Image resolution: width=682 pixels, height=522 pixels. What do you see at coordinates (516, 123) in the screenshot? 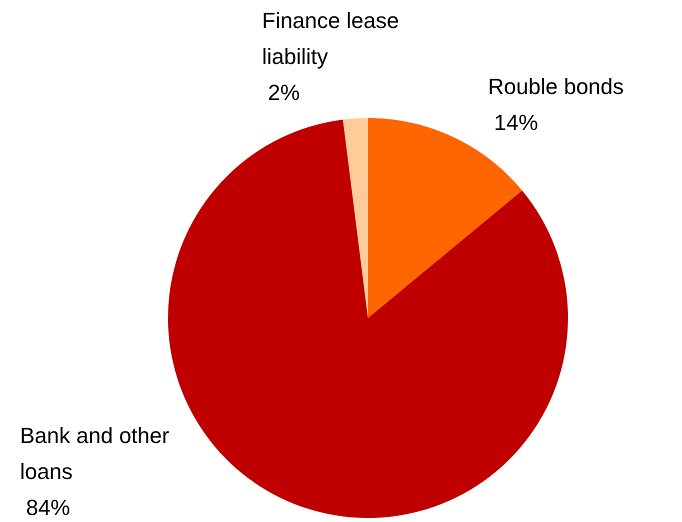
I see `data-label: 14%` at bounding box center [516, 123].